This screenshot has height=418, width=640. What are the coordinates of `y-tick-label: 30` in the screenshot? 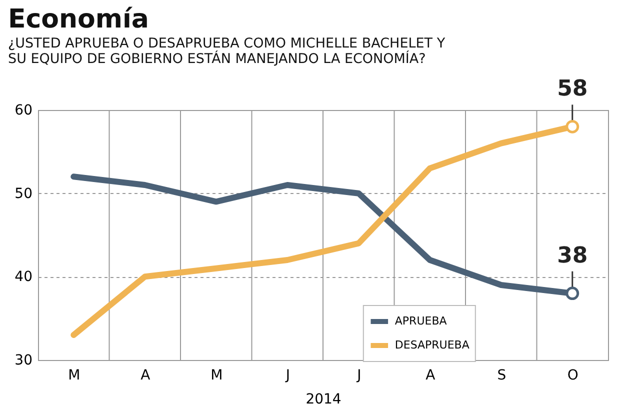 It's located at (23, 360).